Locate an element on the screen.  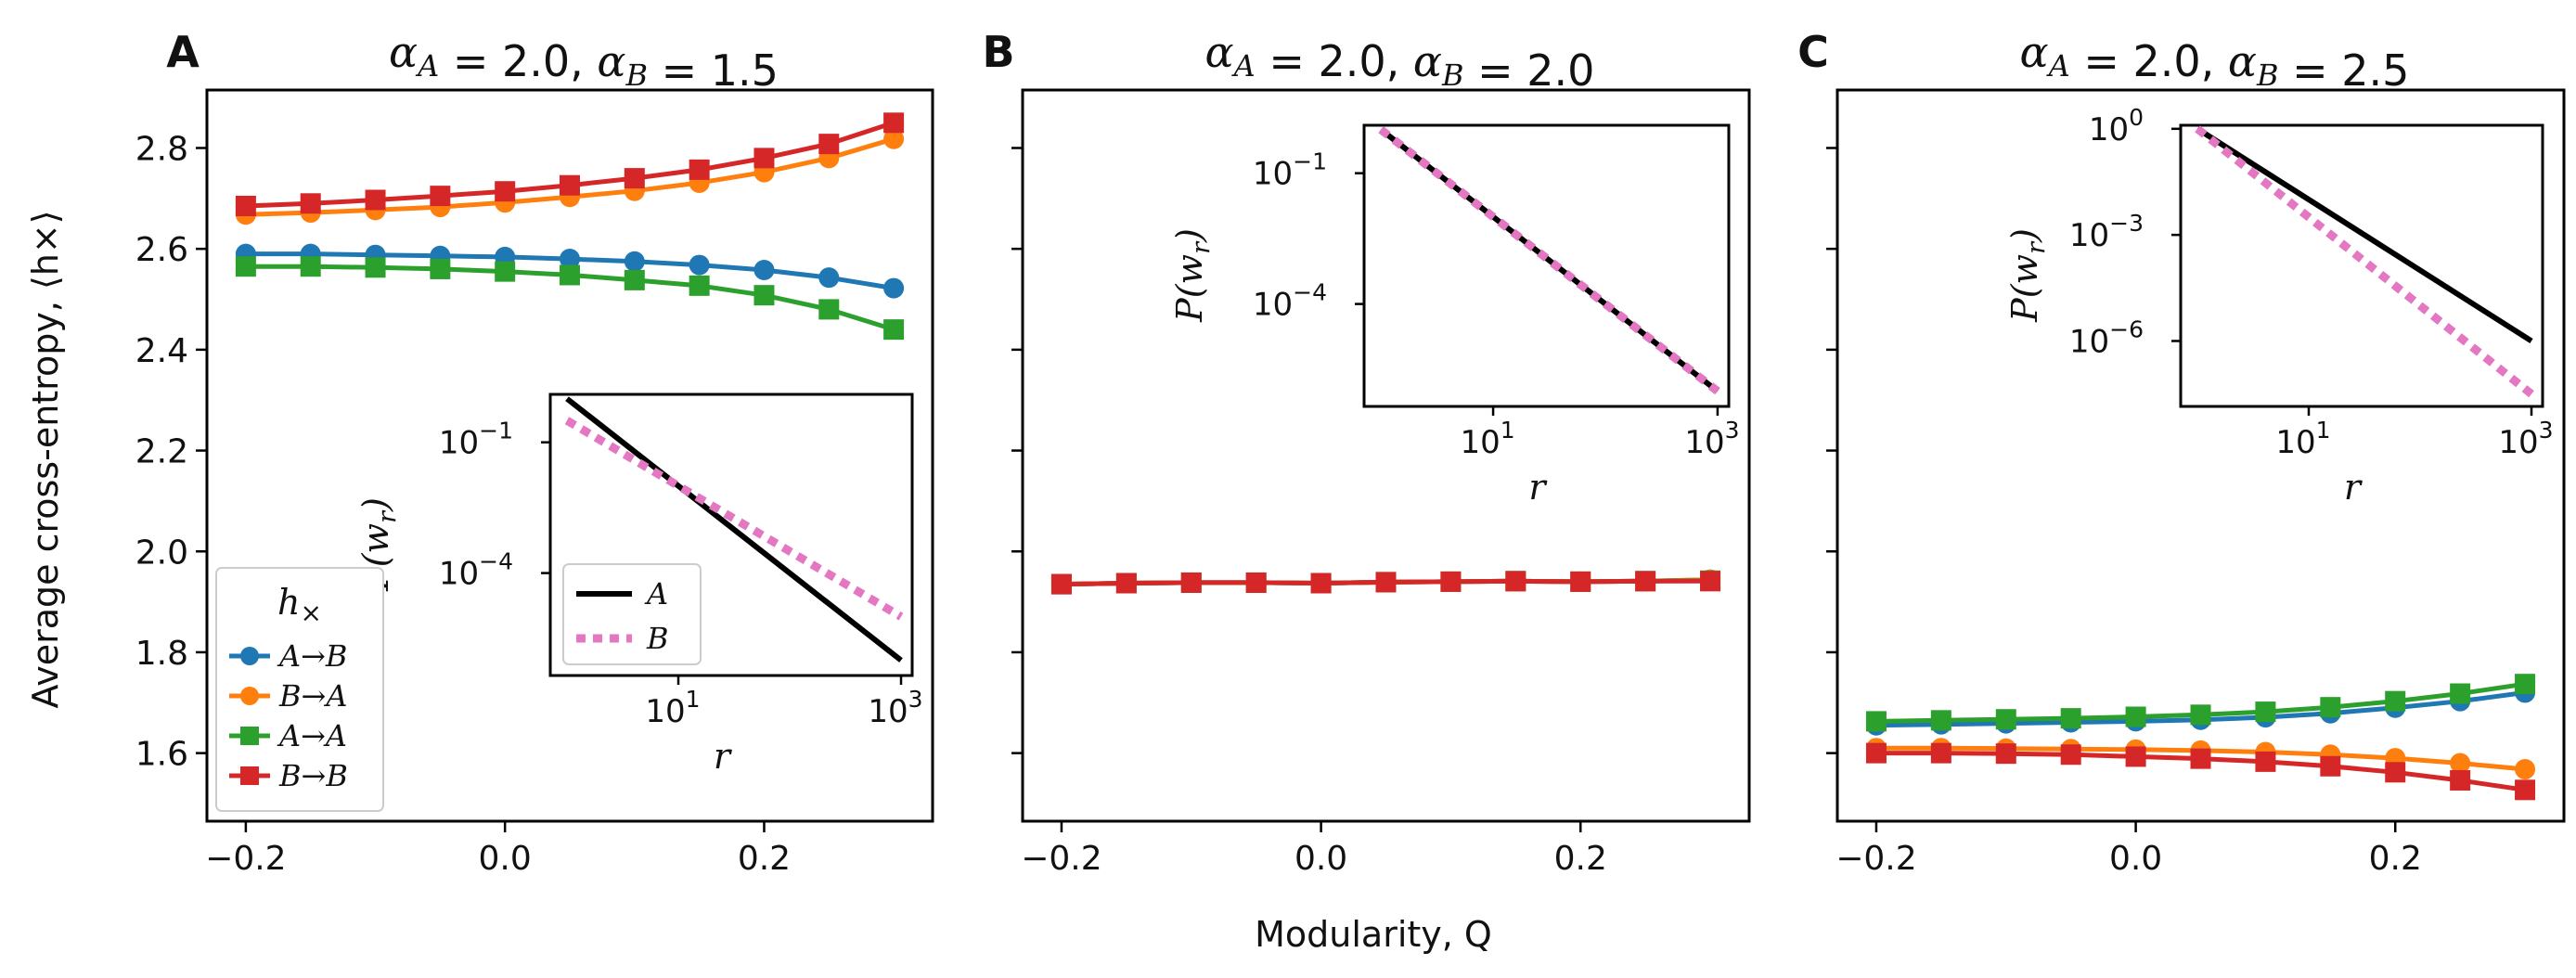
panel-title: αA = 2.0, αB = 2.0 is located at coordinates (1400, 61).